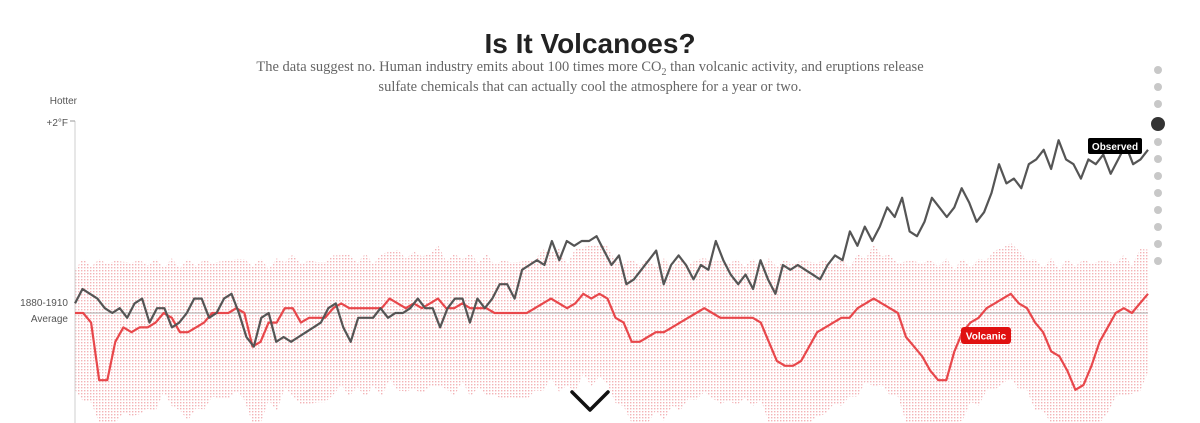 The height and width of the screenshot is (423, 1200). What do you see at coordinates (44, 303) in the screenshot?
I see `y-axis-baseline-label: 1880-1910` at bounding box center [44, 303].